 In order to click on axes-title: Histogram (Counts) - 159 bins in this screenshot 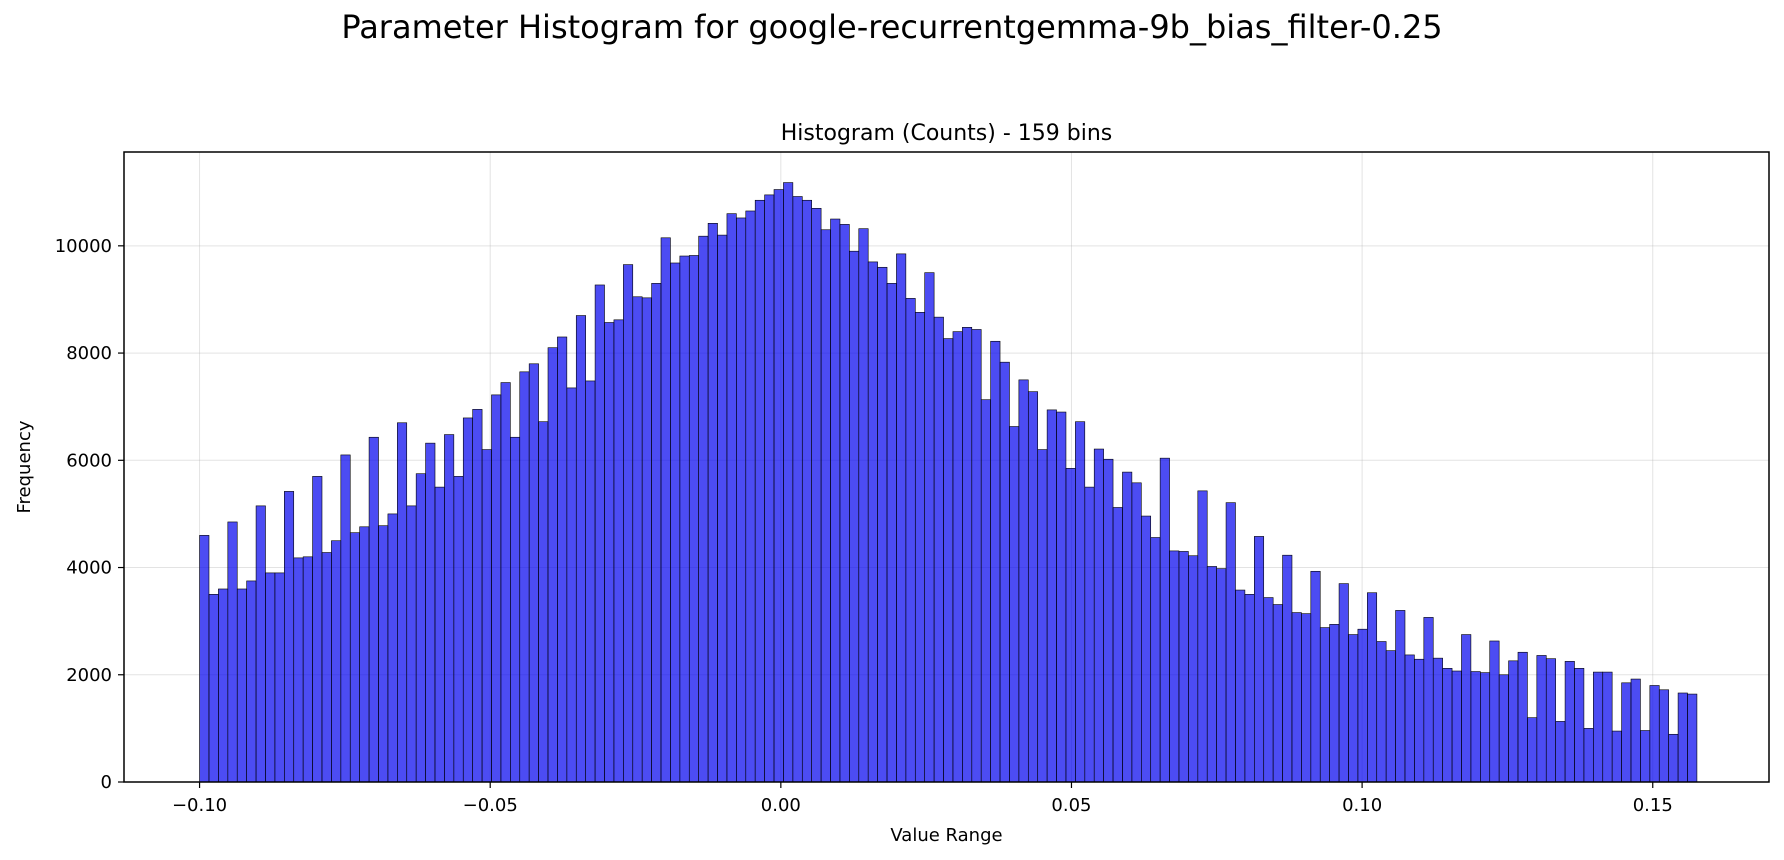, I will do `click(946, 133)`.